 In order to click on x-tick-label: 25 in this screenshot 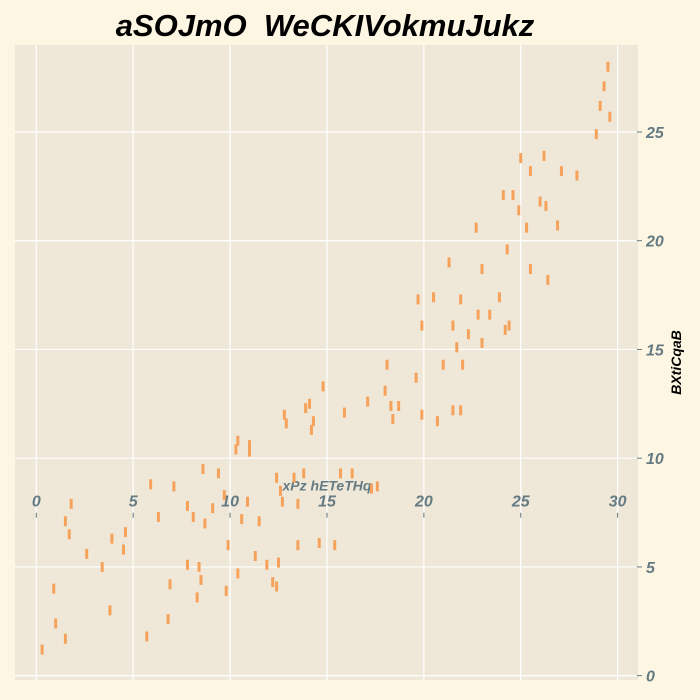, I will do `click(521, 502)`.